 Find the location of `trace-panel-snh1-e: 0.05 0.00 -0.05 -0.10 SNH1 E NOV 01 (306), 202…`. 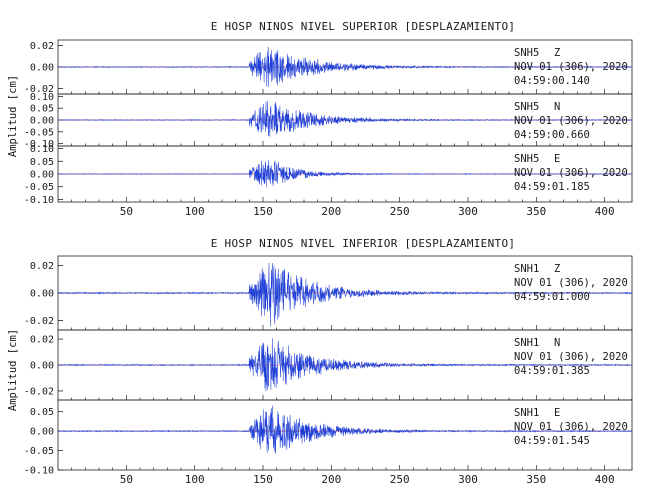

trace-panel-snh1-e: 0.05 0.00 -0.05 -0.10 SNH1 E NOV 01 (306), 202… is located at coordinates (328, 438).